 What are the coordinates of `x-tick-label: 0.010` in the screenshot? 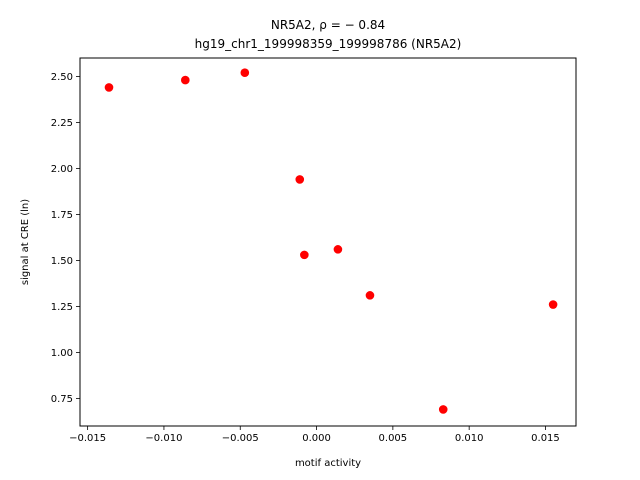 It's located at (469, 438).